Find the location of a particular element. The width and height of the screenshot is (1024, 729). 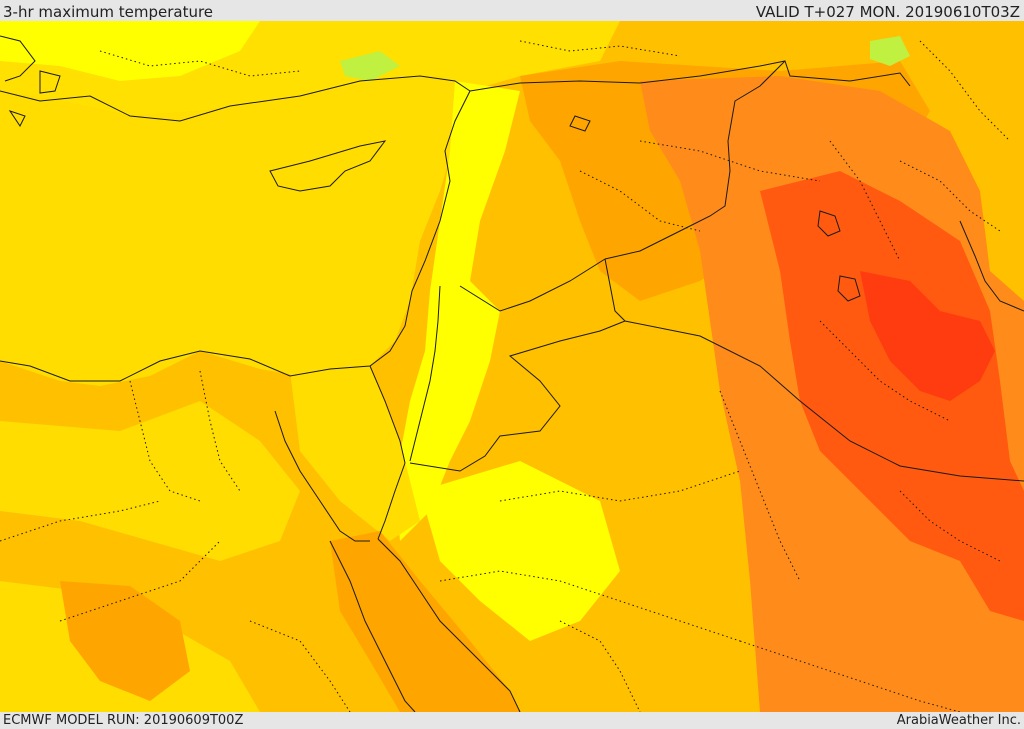

model-run: ECMWF MODEL RUN: 20190609T00Z is located at coordinates (123, 720).